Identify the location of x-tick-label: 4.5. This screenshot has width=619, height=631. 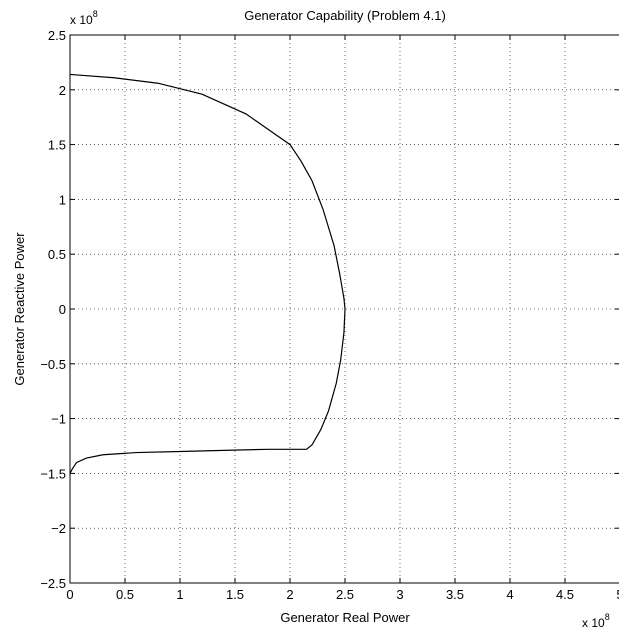
(565, 594).